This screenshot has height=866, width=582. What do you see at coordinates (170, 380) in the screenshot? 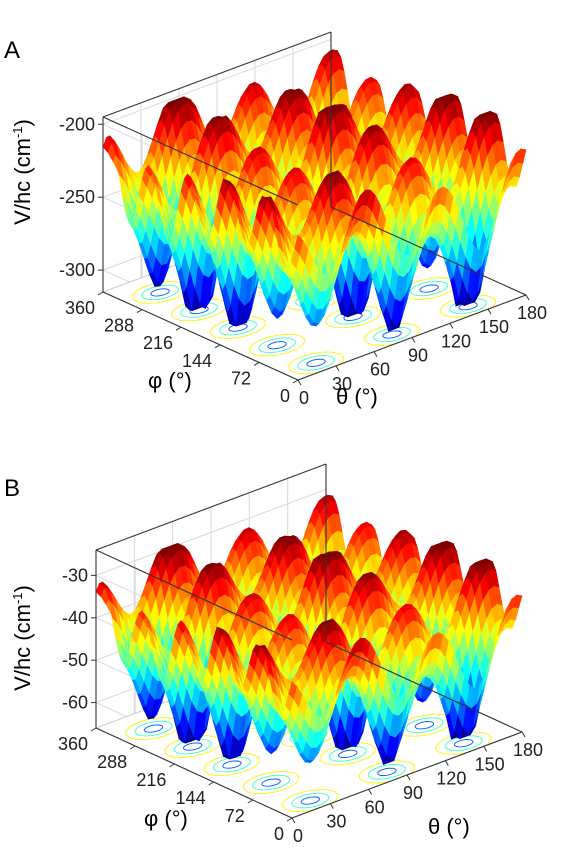
I see `panel-a-y-axis-title: φ (°)` at bounding box center [170, 380].